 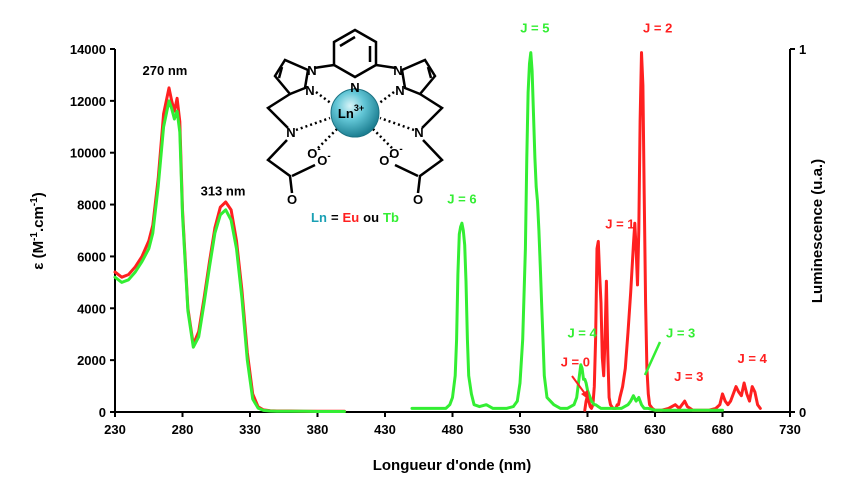 What do you see at coordinates (429, 72) in the screenshot?
I see `pyrazole-right-double` at bounding box center [429, 72].